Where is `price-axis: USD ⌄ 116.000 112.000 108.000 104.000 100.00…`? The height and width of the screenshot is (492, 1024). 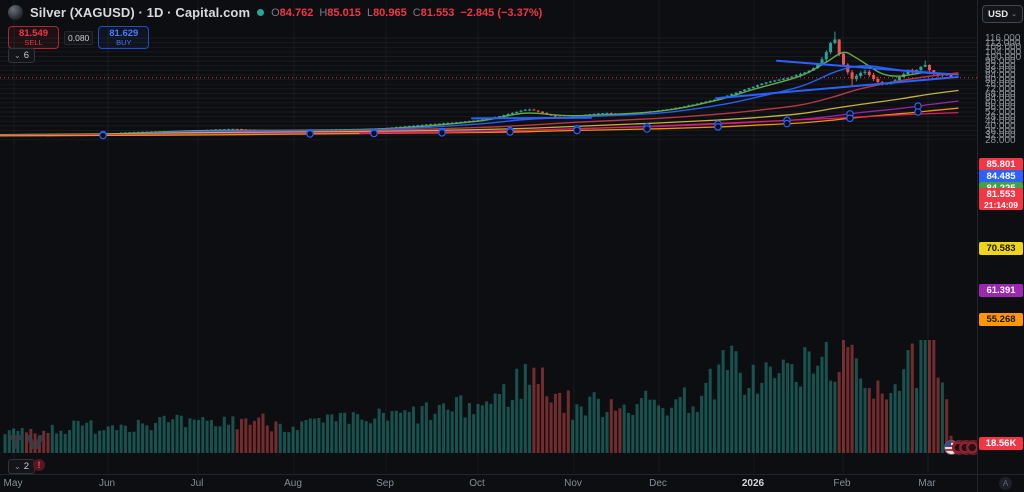 price-axis: USD ⌄ 116.000 112.000 108.000 104.000 100.00… is located at coordinates (1000, 237).